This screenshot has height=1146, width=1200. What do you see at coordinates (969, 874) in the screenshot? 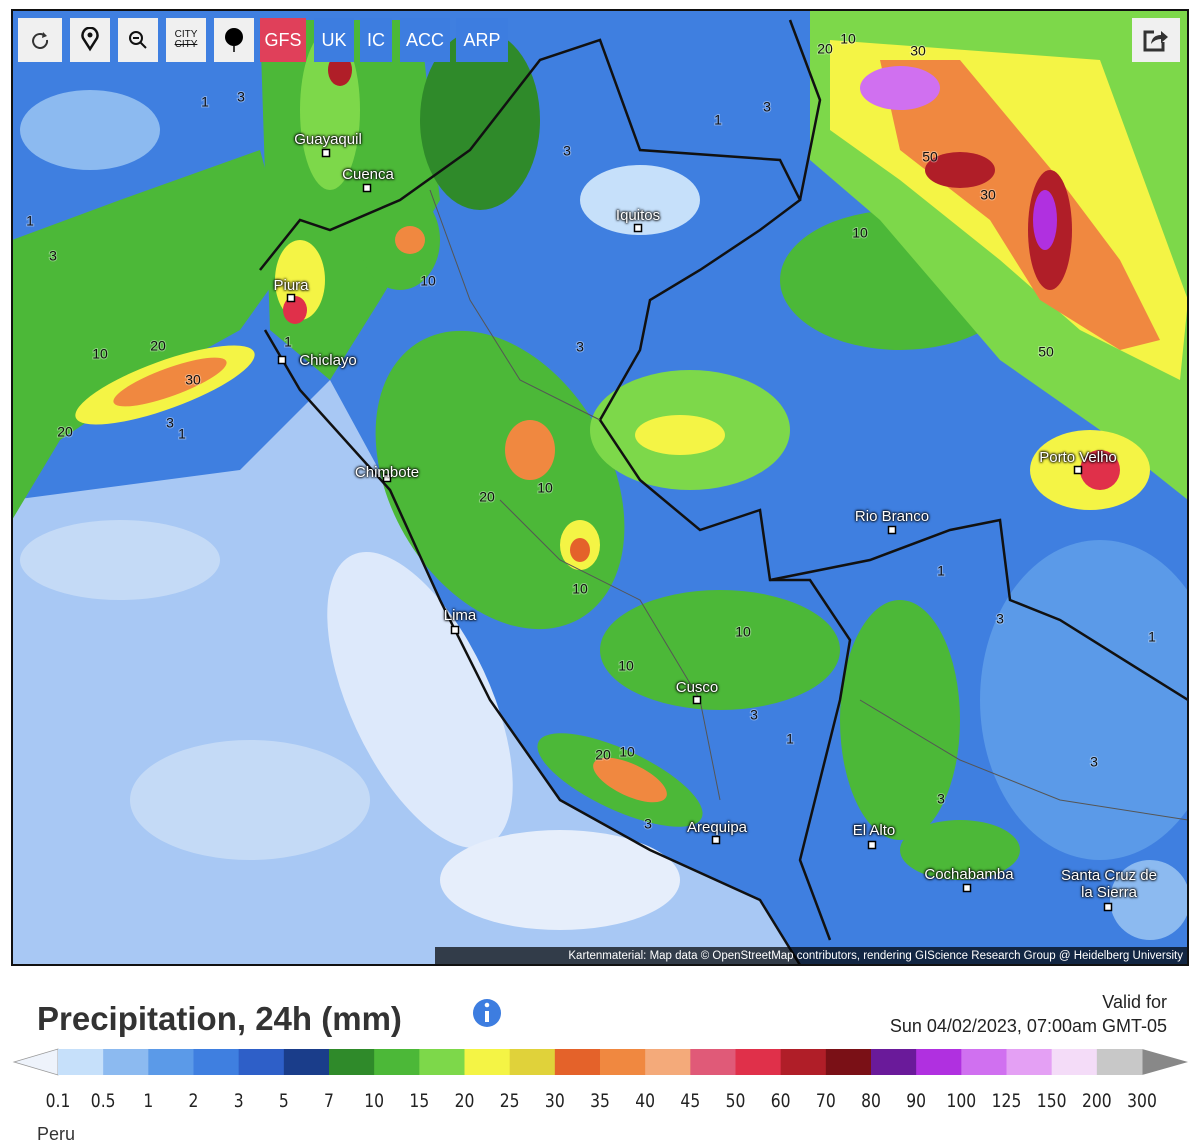
I see `city-label: Cochabamba` at bounding box center [969, 874].